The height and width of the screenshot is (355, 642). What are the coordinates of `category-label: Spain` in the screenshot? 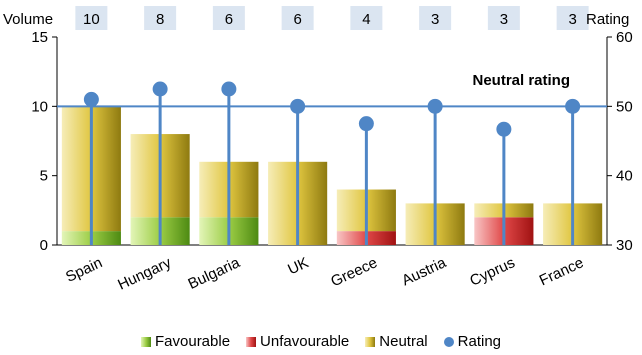 It's located at (84, 270).